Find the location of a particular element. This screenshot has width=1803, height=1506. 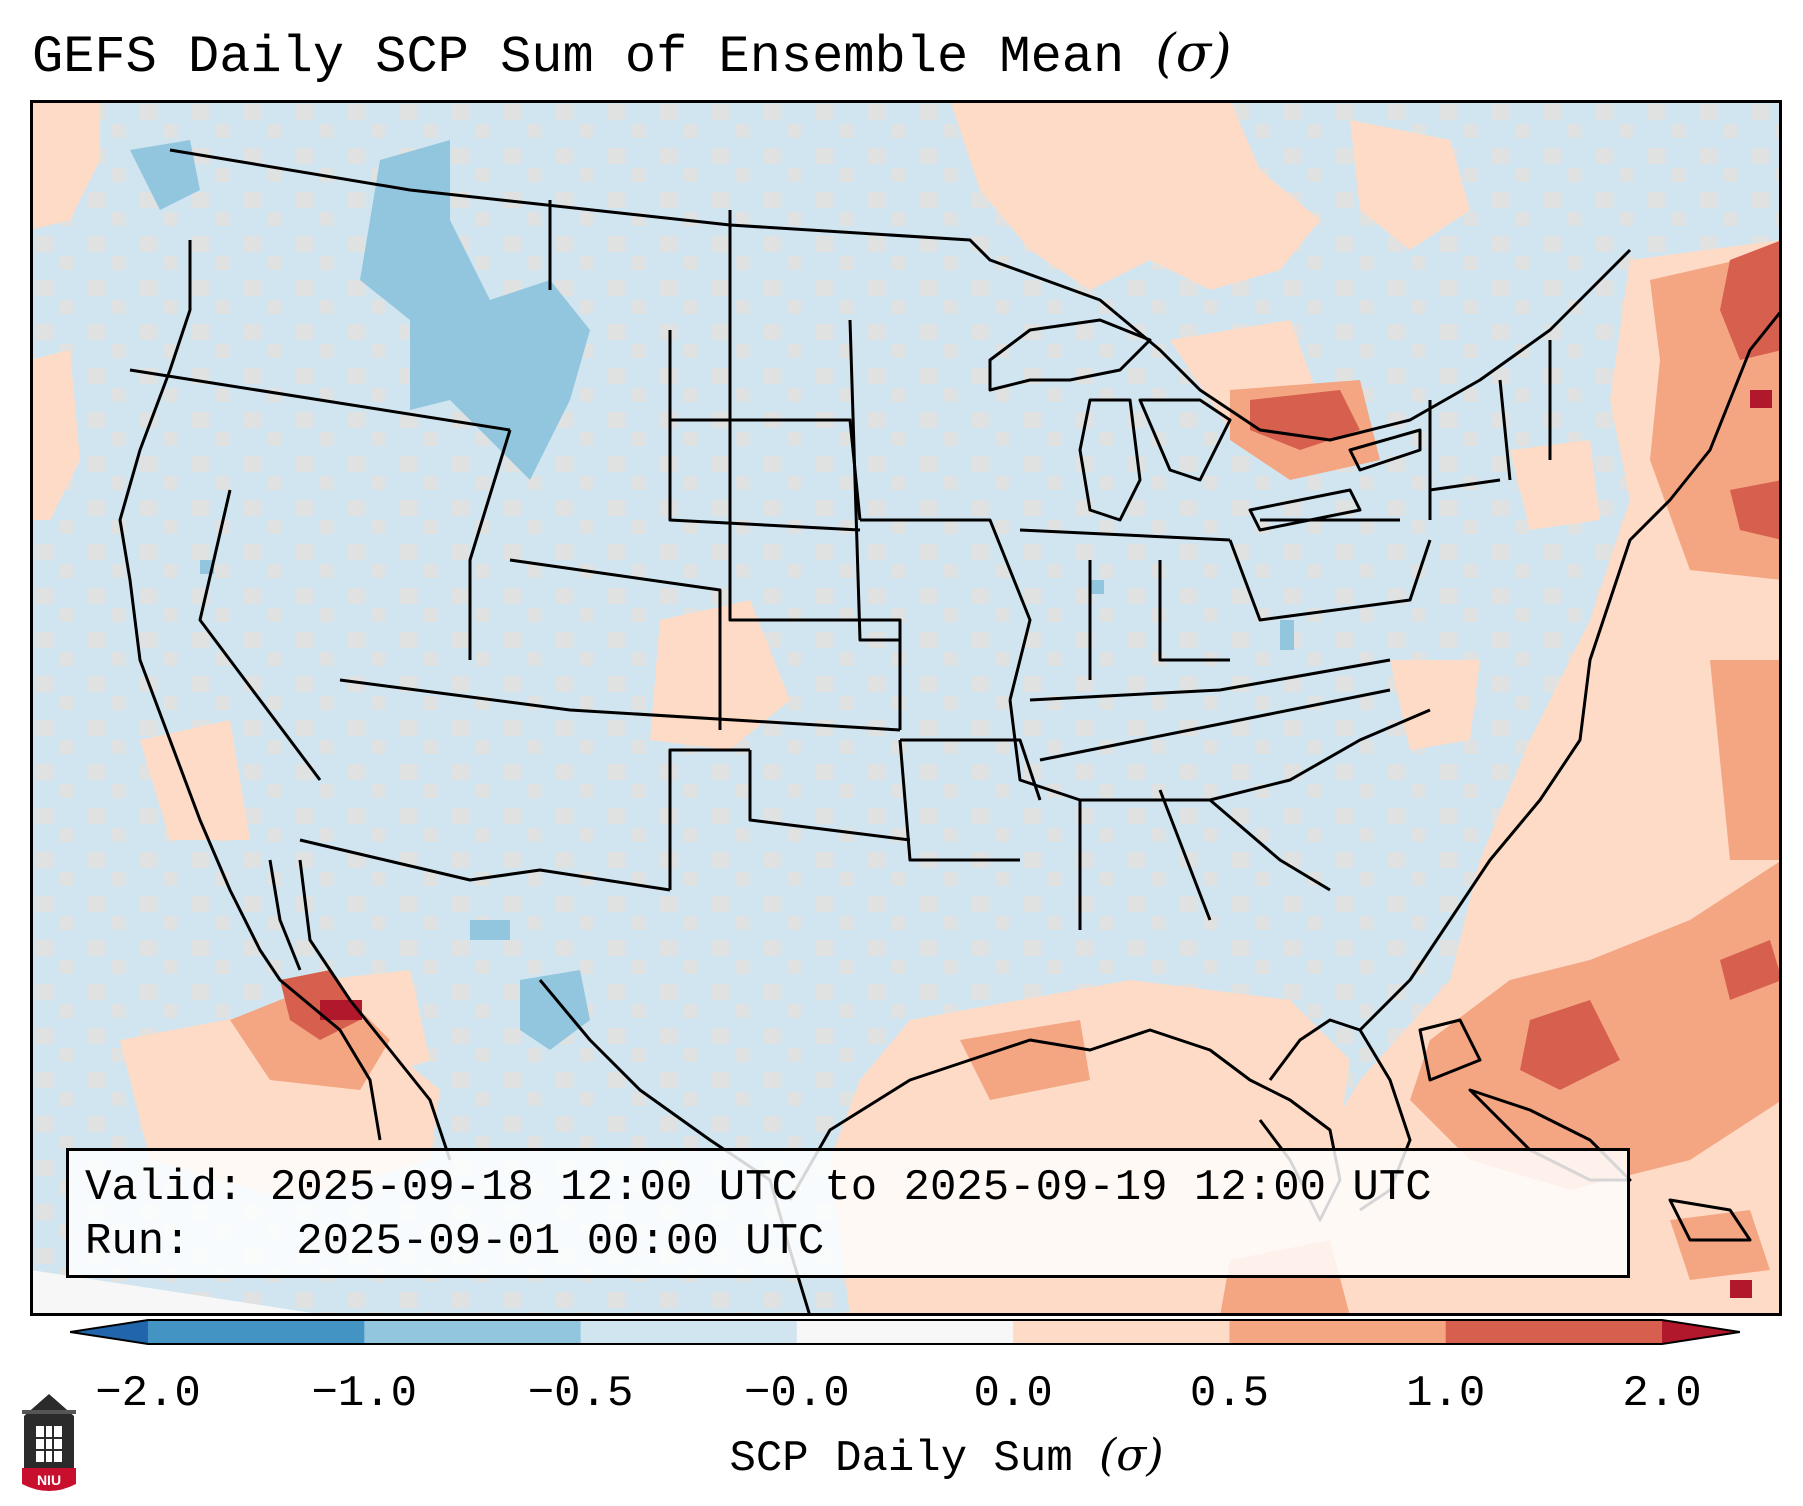

colorbar-extend-low is located at coordinates (109, 1332).